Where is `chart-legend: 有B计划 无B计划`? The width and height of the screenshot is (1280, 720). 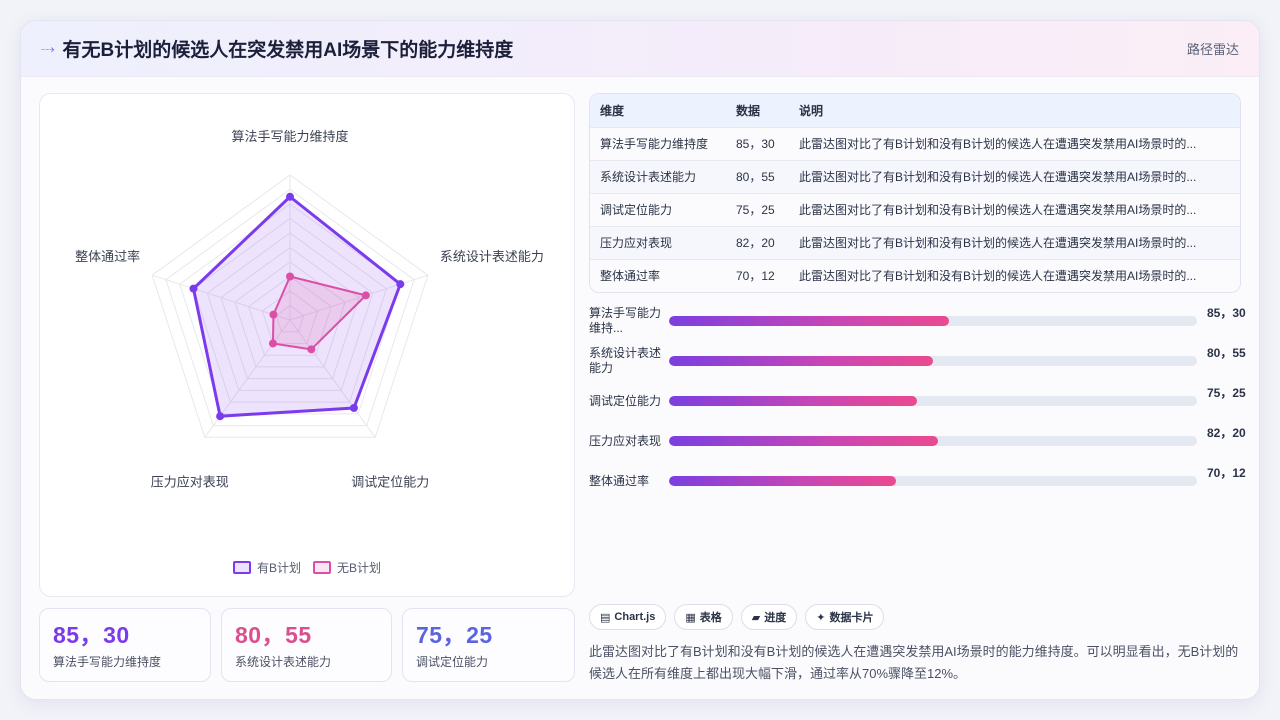
chart-legend: 有B计划 无B计划 is located at coordinates (307, 567).